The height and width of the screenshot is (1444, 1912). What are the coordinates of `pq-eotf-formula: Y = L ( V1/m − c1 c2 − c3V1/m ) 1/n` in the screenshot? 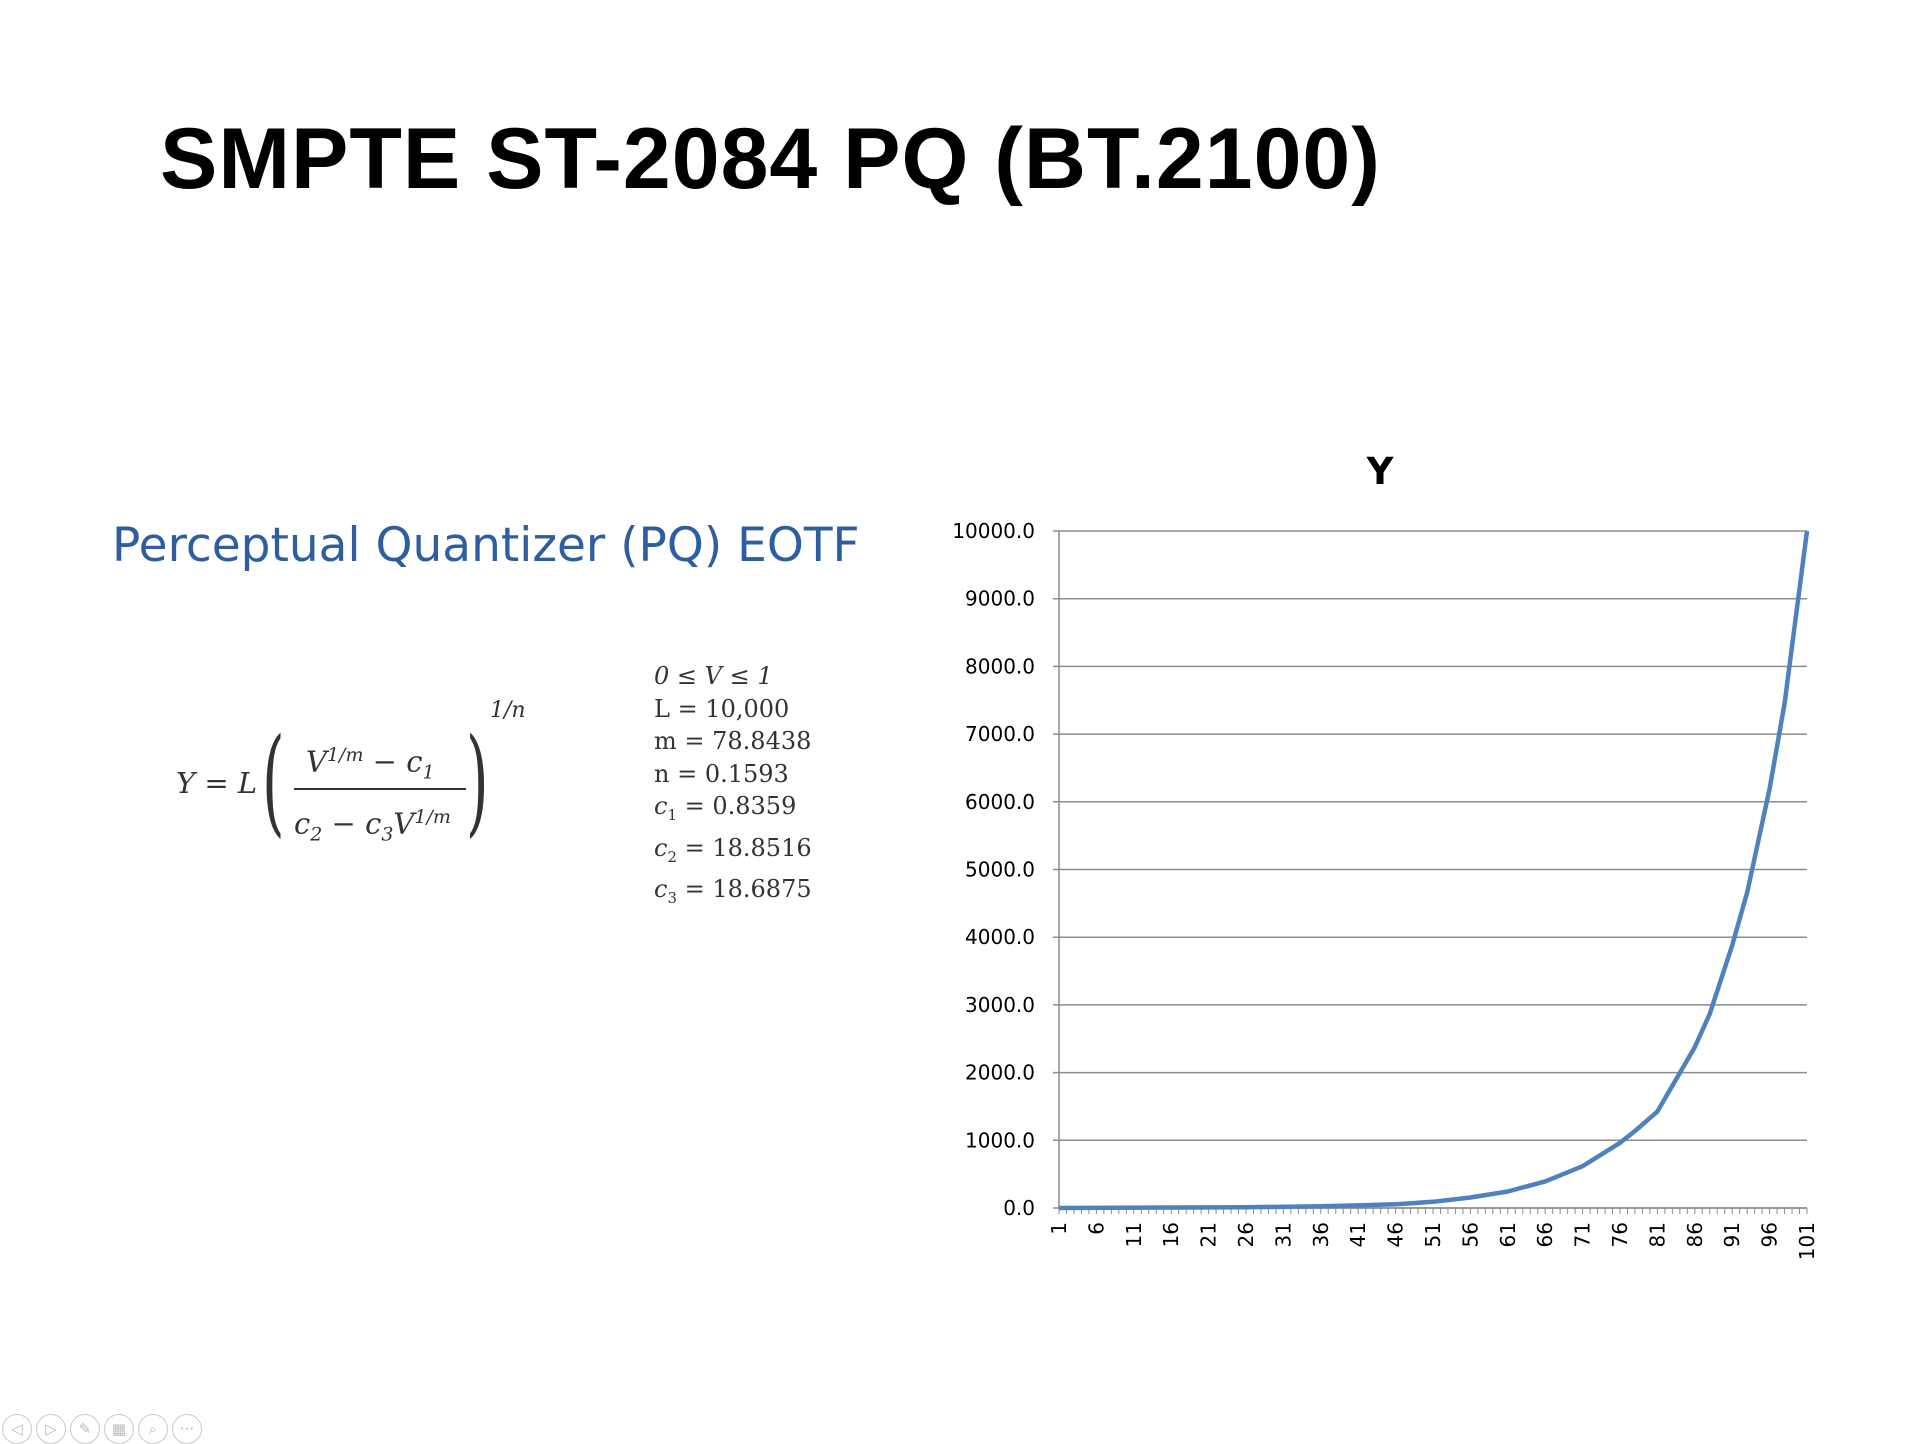 It's located at (360, 779).